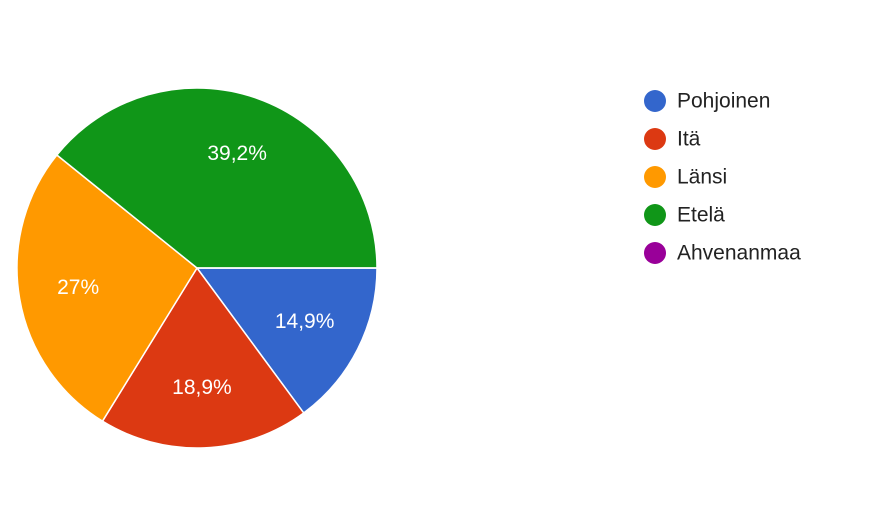  What do you see at coordinates (237, 153) in the screenshot?
I see `value-label: 39,2%` at bounding box center [237, 153].